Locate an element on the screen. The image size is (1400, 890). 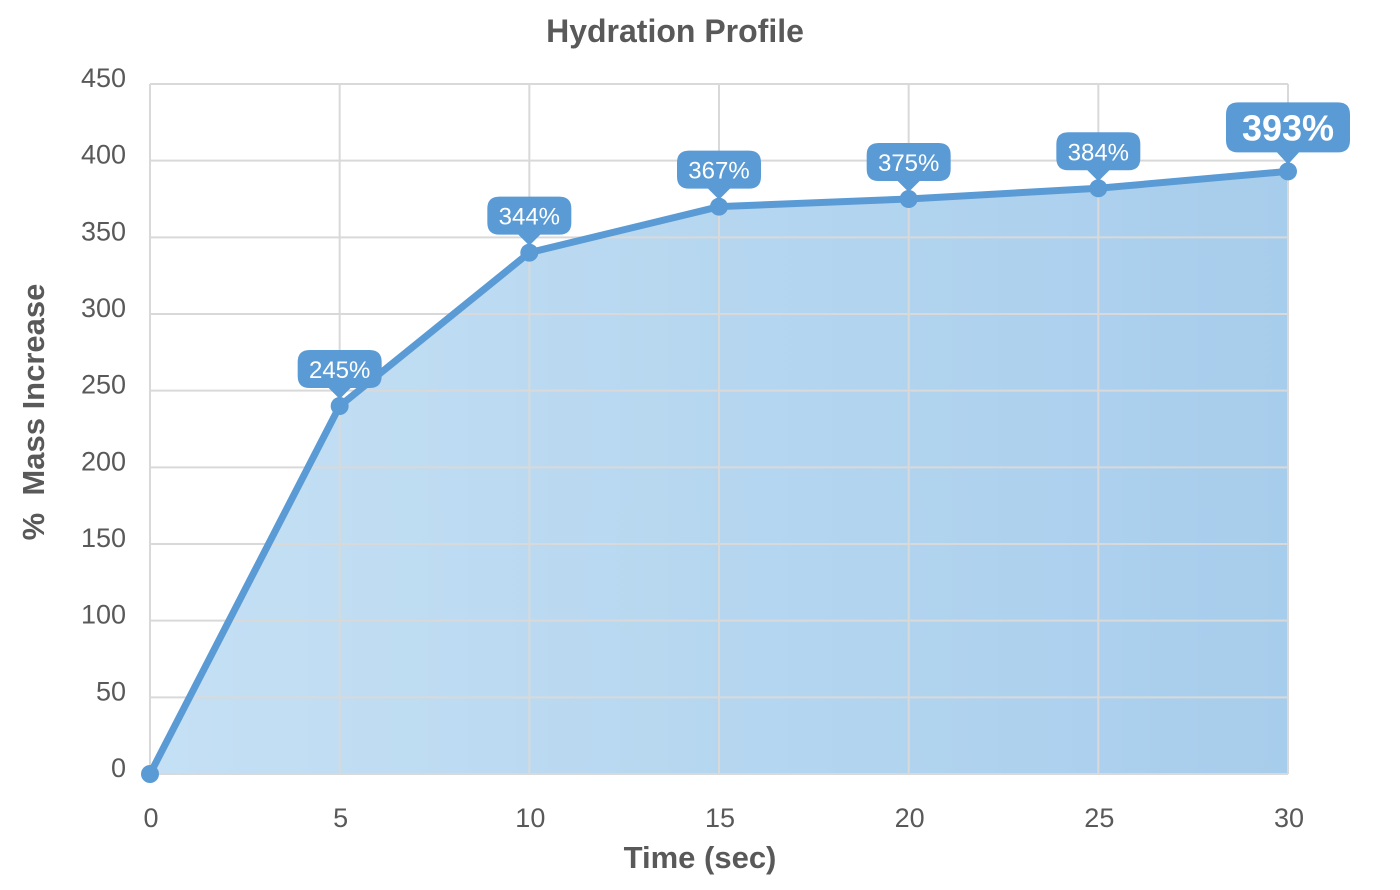
y-tick-label: 300 is located at coordinates (103, 308).